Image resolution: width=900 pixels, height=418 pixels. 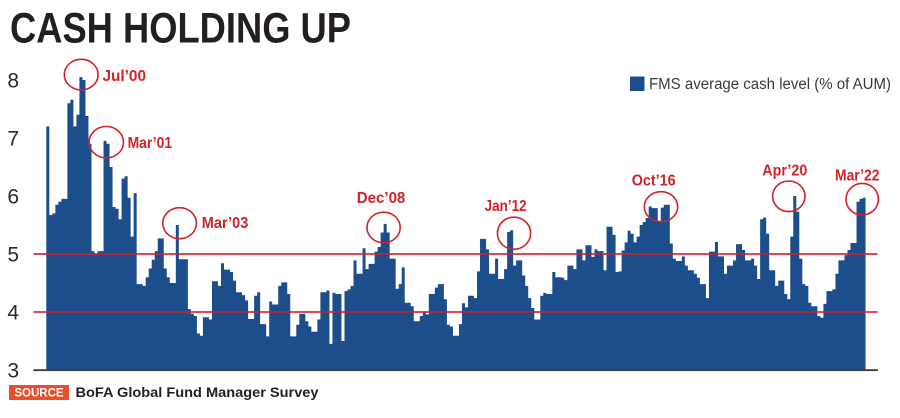 I want to click on svg-text: 7, so click(x=13, y=139).